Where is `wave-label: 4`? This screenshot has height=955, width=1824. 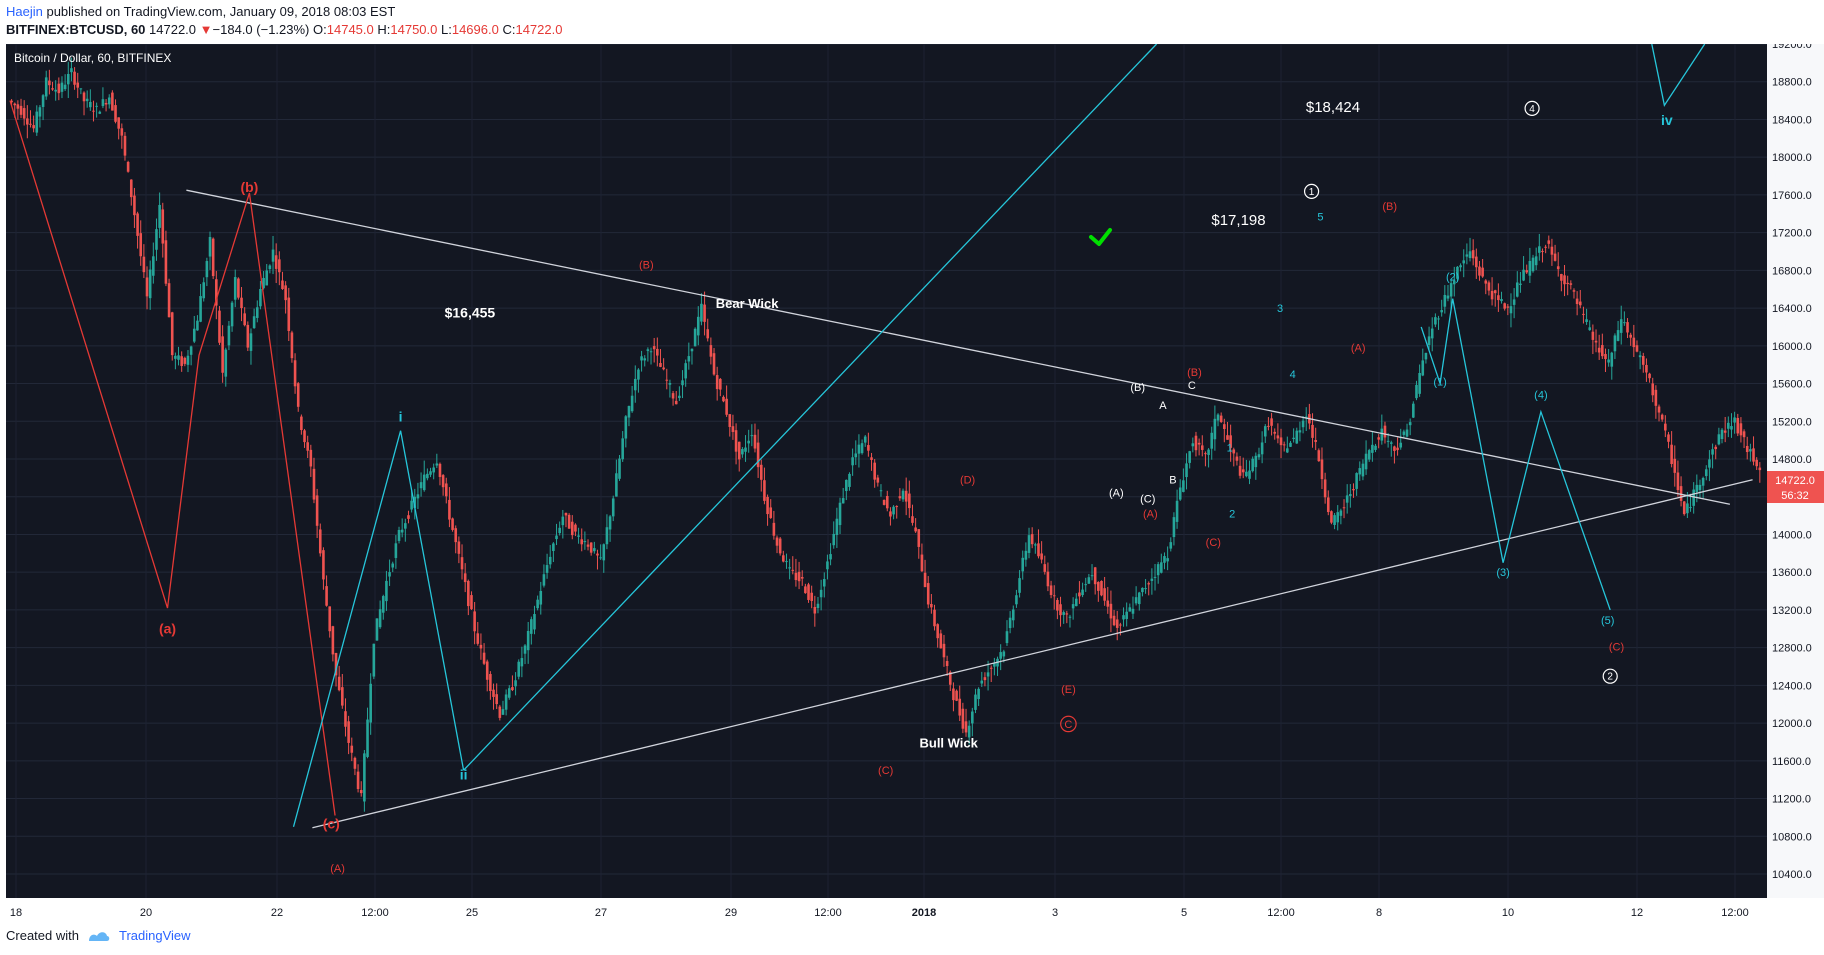
wave-label: 4 is located at coordinates (1532, 109).